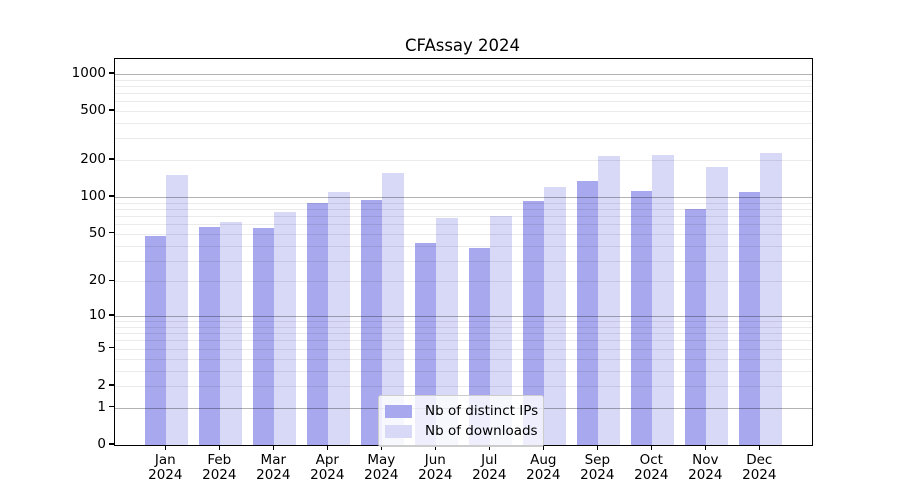 The height and width of the screenshot is (500, 900). What do you see at coordinates (93, 159) in the screenshot?
I see `y-axis-tick-label: 200` at bounding box center [93, 159].